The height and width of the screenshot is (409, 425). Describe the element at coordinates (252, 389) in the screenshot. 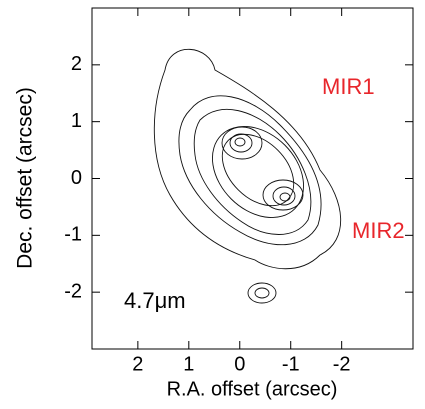

I see `x-axis-label: R.A. offset (arcsec)` at that location.